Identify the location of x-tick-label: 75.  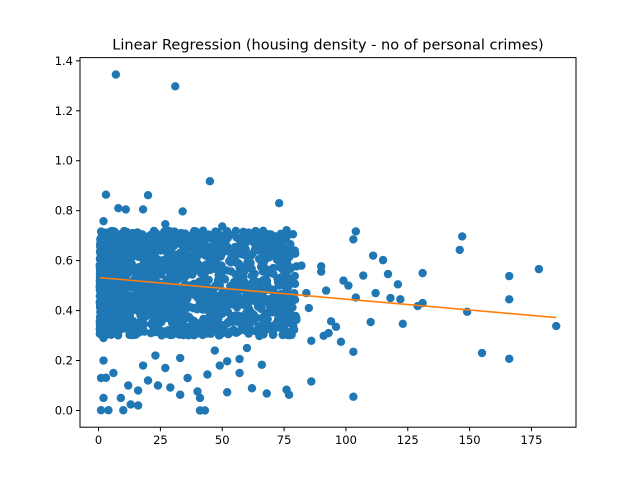
(284, 440).